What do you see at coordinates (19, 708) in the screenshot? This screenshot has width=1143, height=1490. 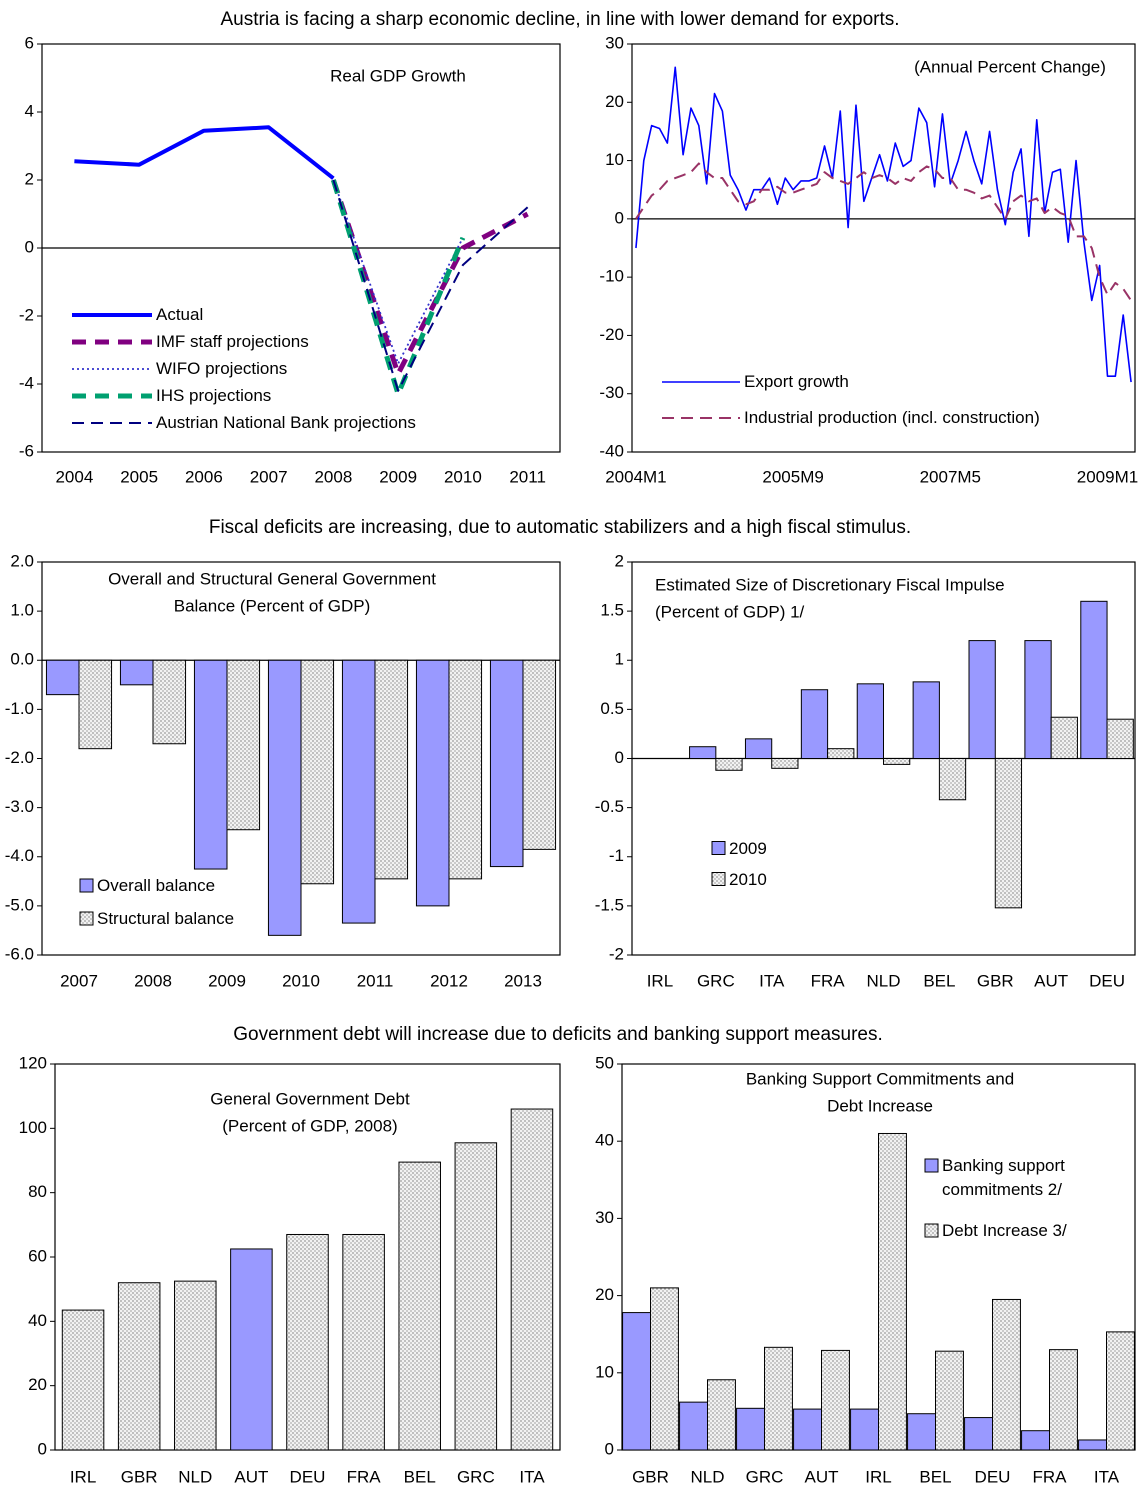 I see `y-tick-label: -1.0` at bounding box center [19, 708].